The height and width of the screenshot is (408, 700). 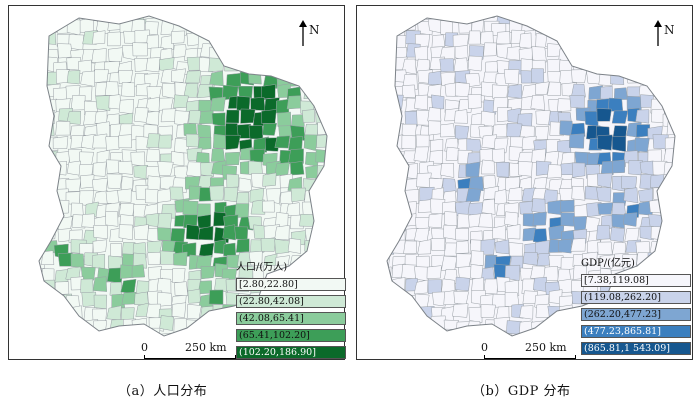 I want to click on legend-swatch: (477.23,865.81], so click(x=636, y=331).